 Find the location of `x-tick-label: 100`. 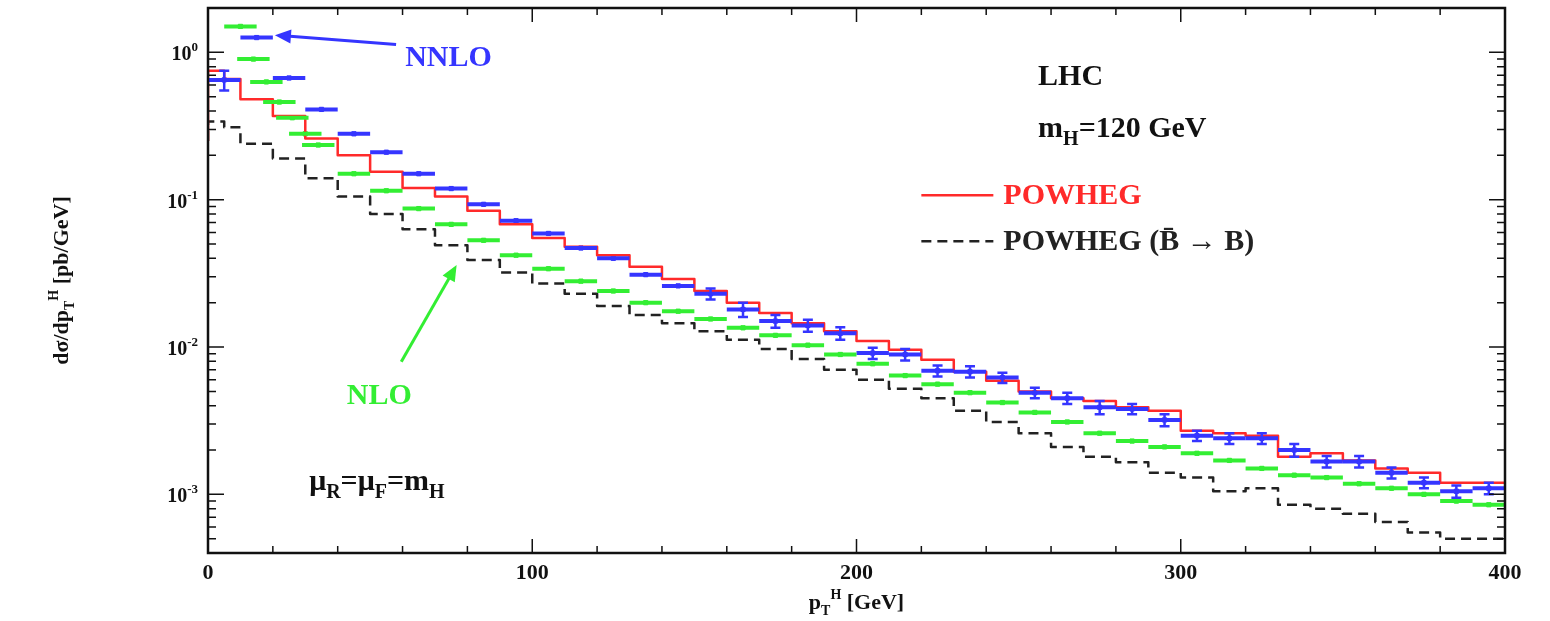

x-tick-label: 100 is located at coordinates (532, 571).